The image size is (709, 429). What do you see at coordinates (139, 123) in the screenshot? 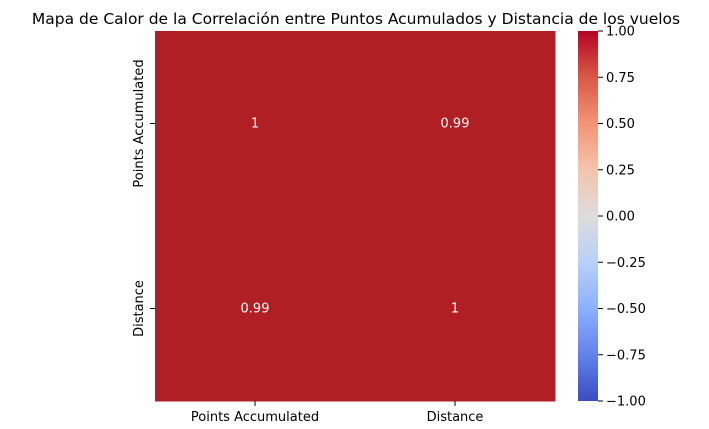
I see `y-tick-label: Points Accumulated` at bounding box center [139, 123].